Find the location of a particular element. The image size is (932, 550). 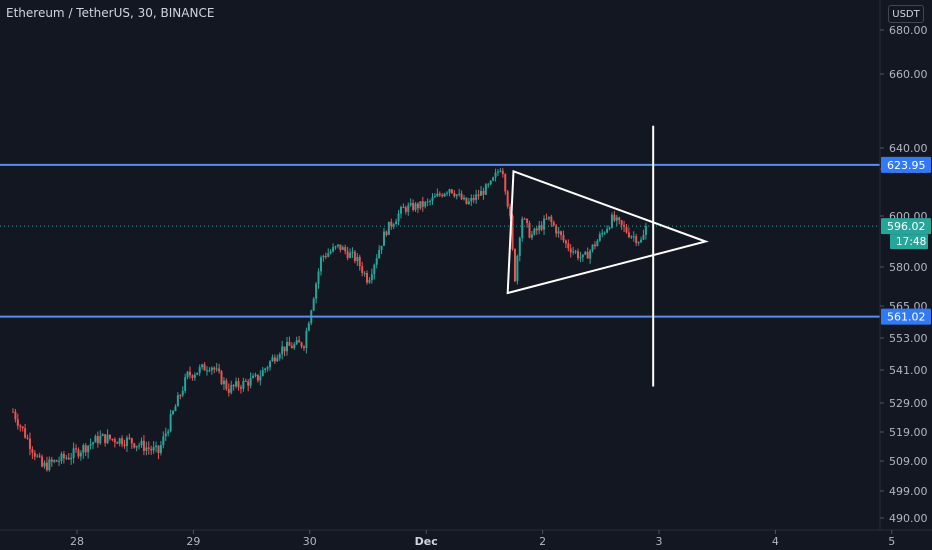

triangle-pattern is located at coordinates (607, 232).